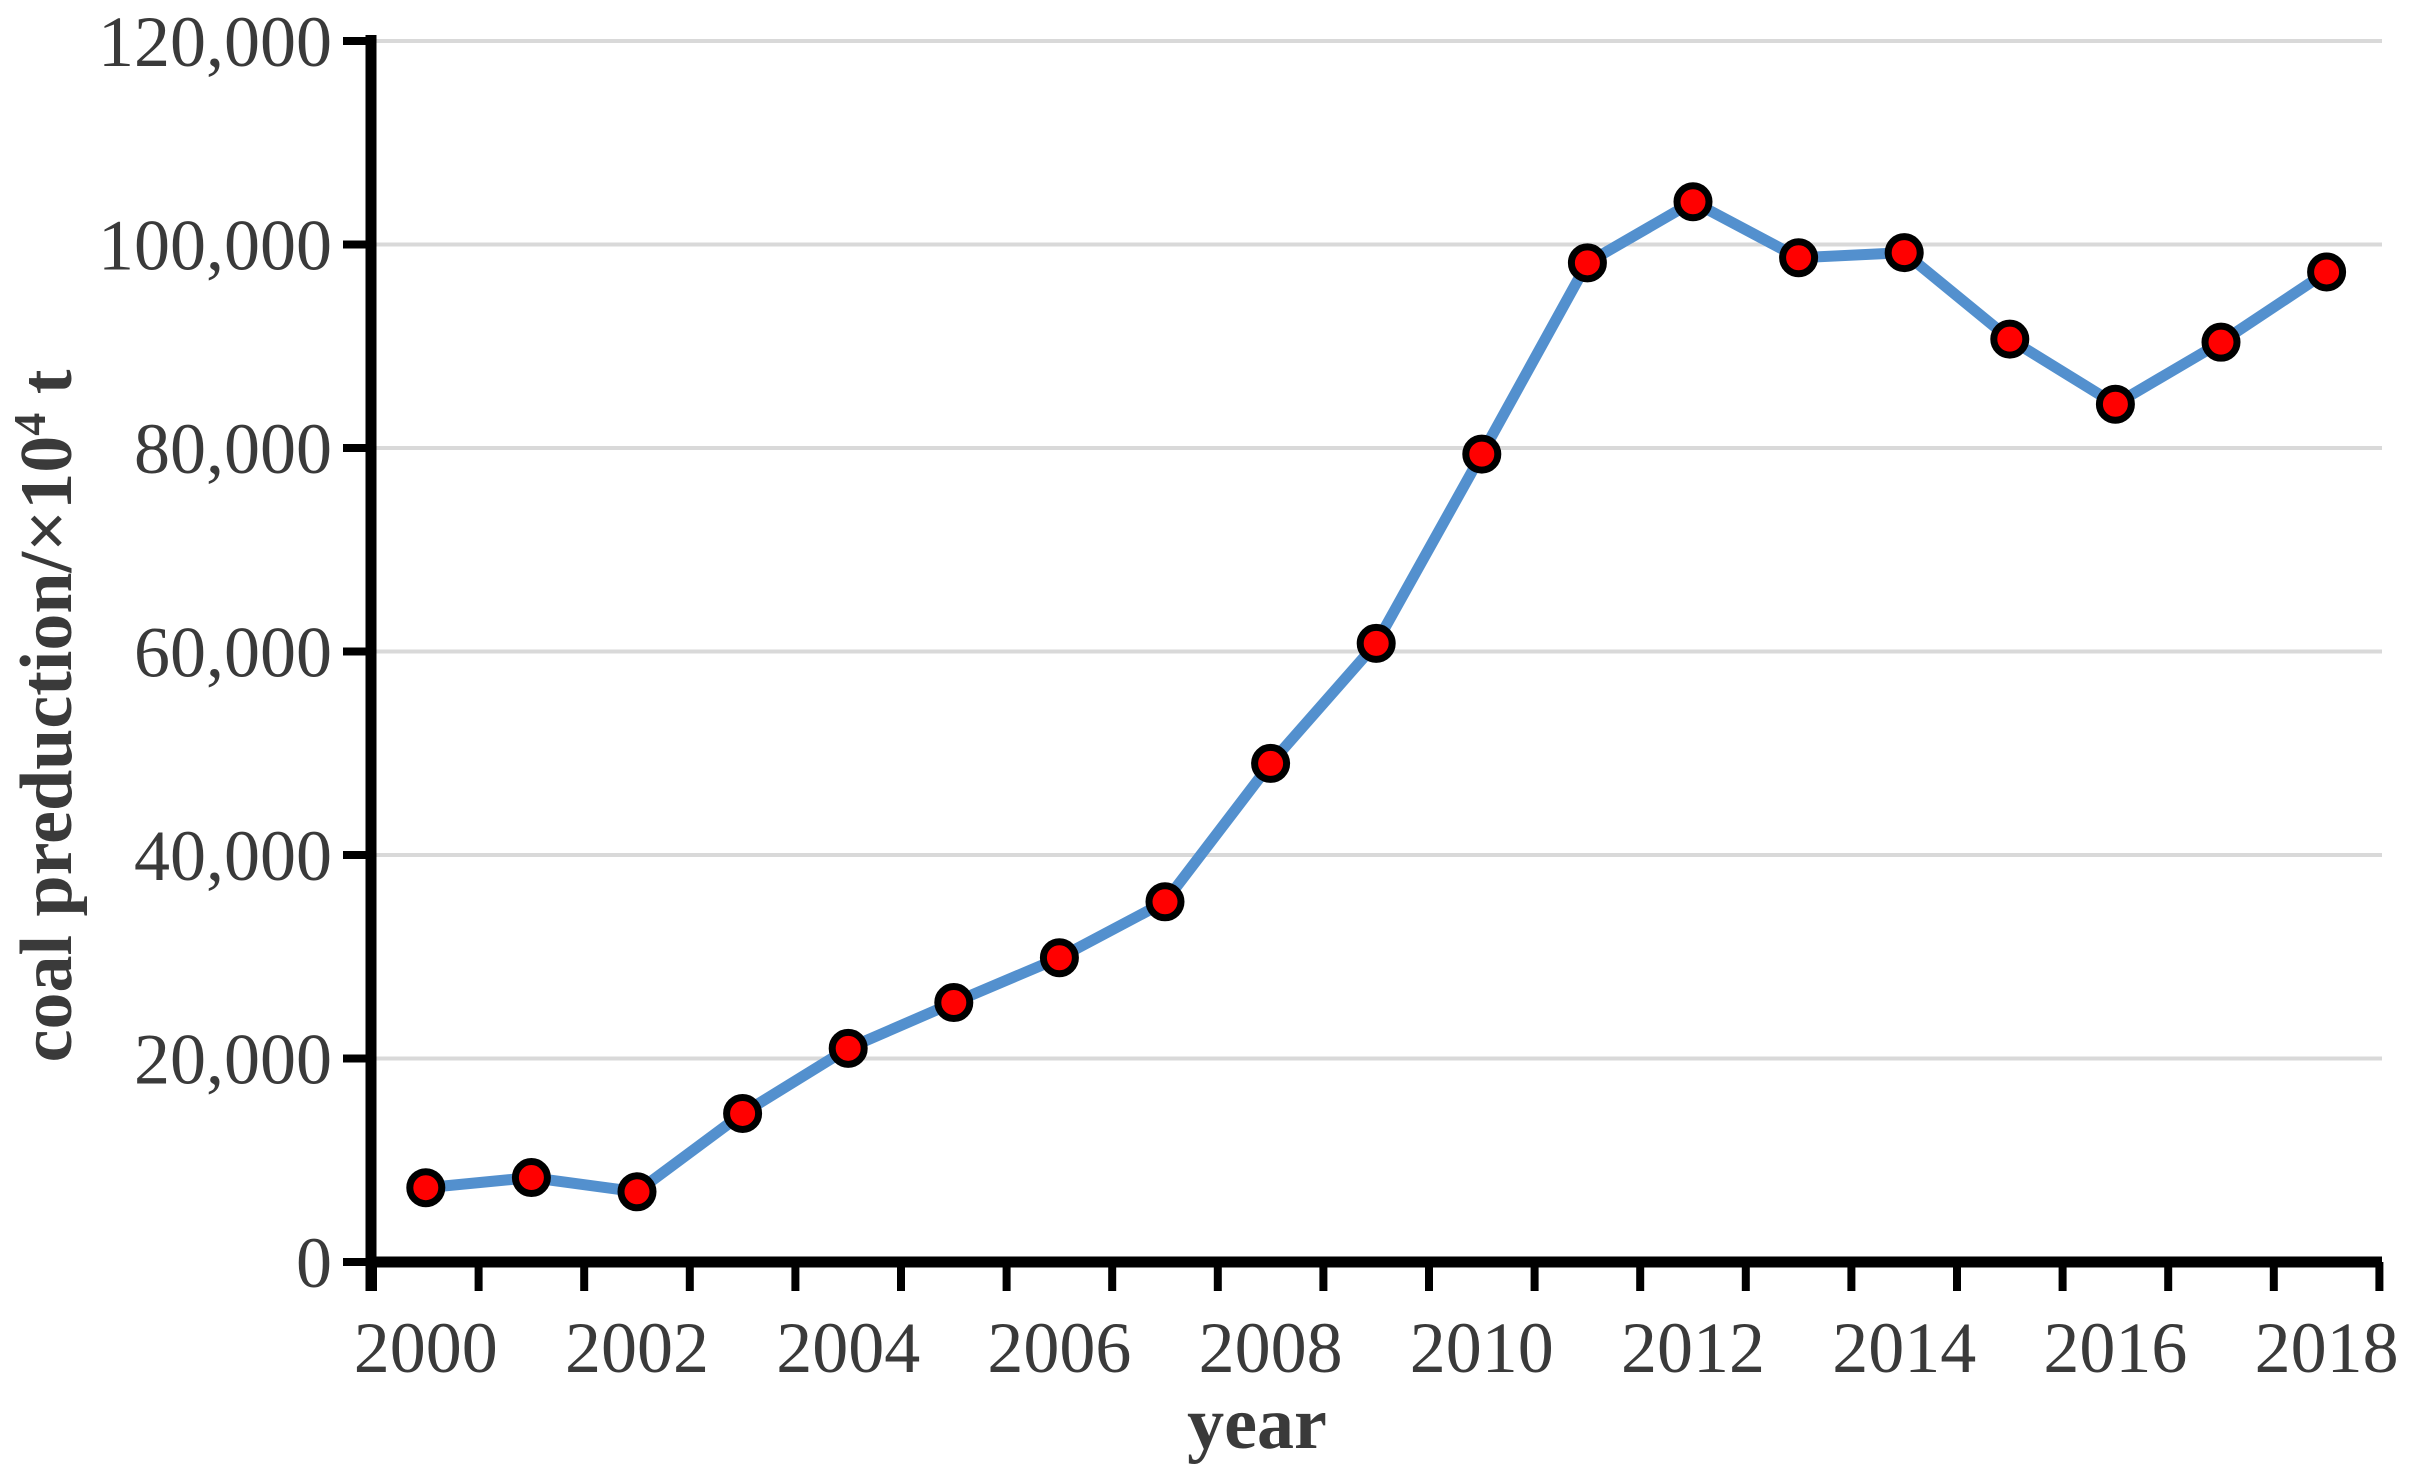 Image resolution: width=2409 pixels, height=1478 pixels. I want to click on y-tick-label: 80,000, so click(233, 449).